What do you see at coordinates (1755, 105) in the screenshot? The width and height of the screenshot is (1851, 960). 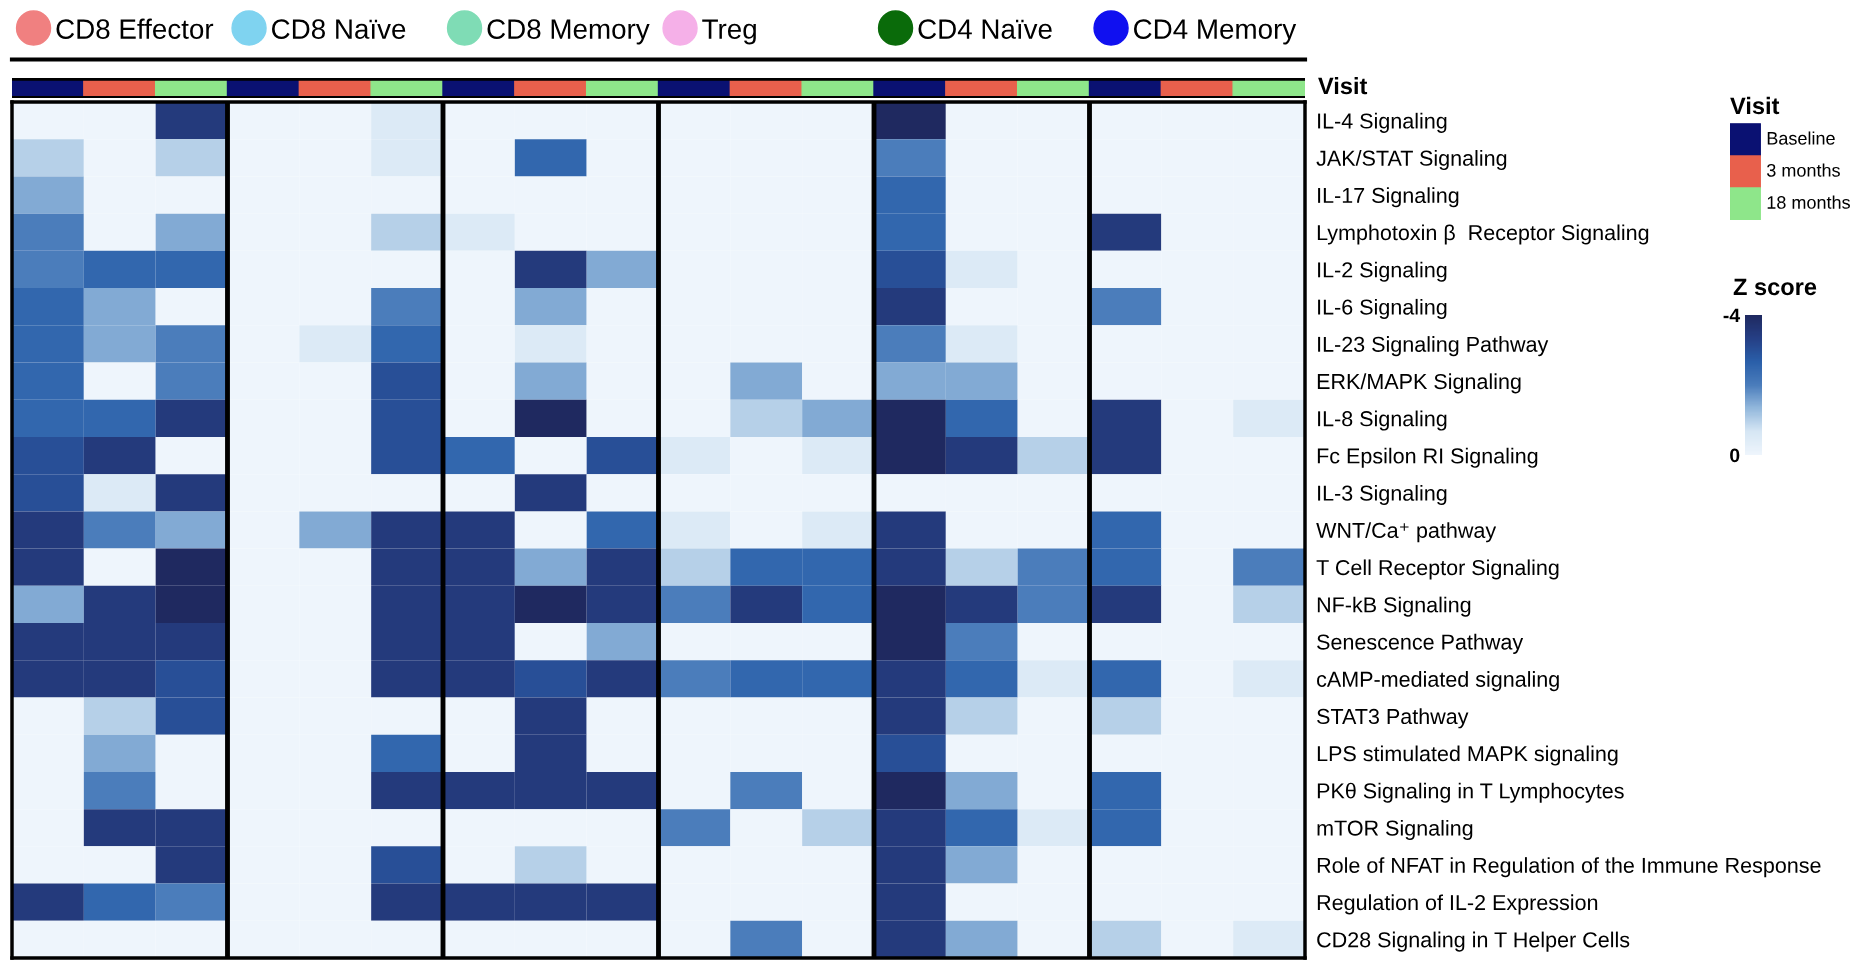 I see `text: Visit` at bounding box center [1755, 105].